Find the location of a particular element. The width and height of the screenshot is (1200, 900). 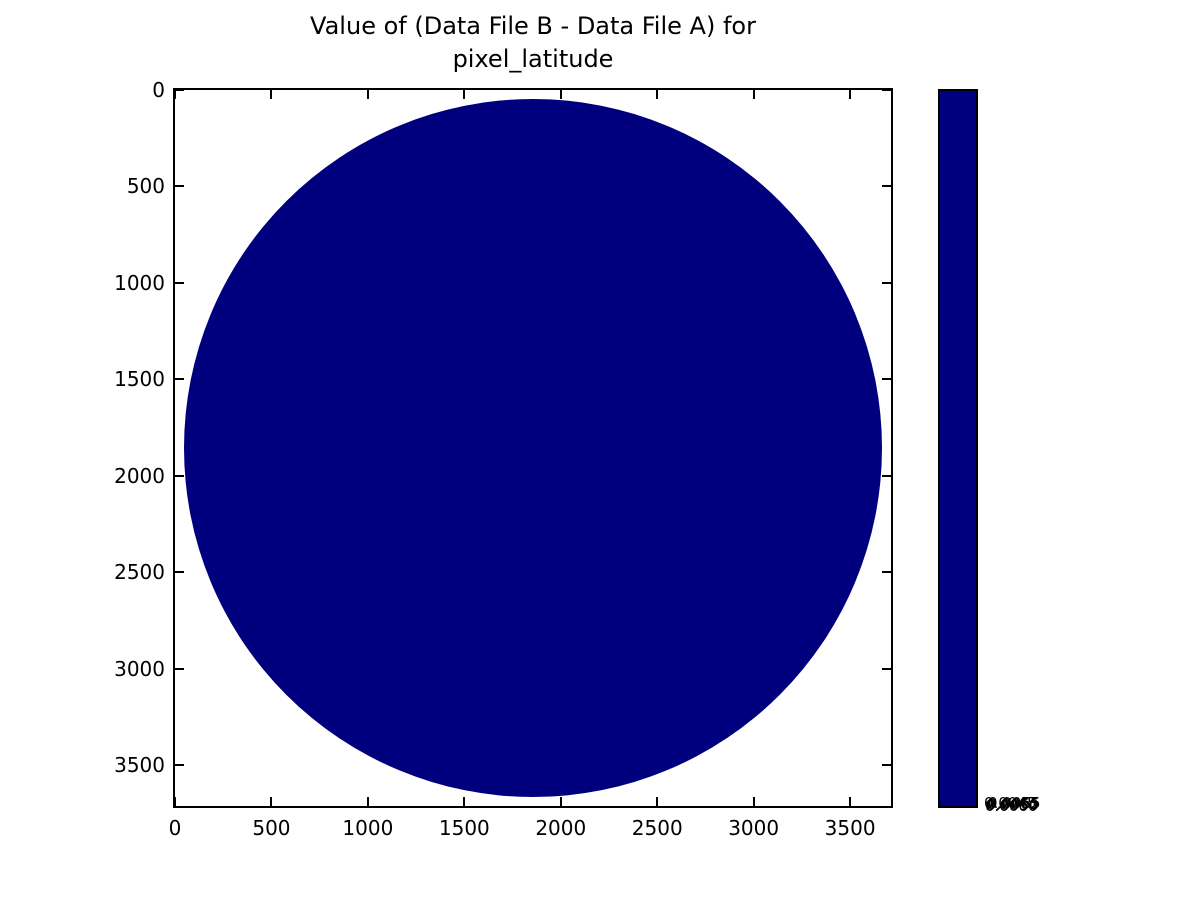

y-axis-tick-label: 500 is located at coordinates (145, 186).